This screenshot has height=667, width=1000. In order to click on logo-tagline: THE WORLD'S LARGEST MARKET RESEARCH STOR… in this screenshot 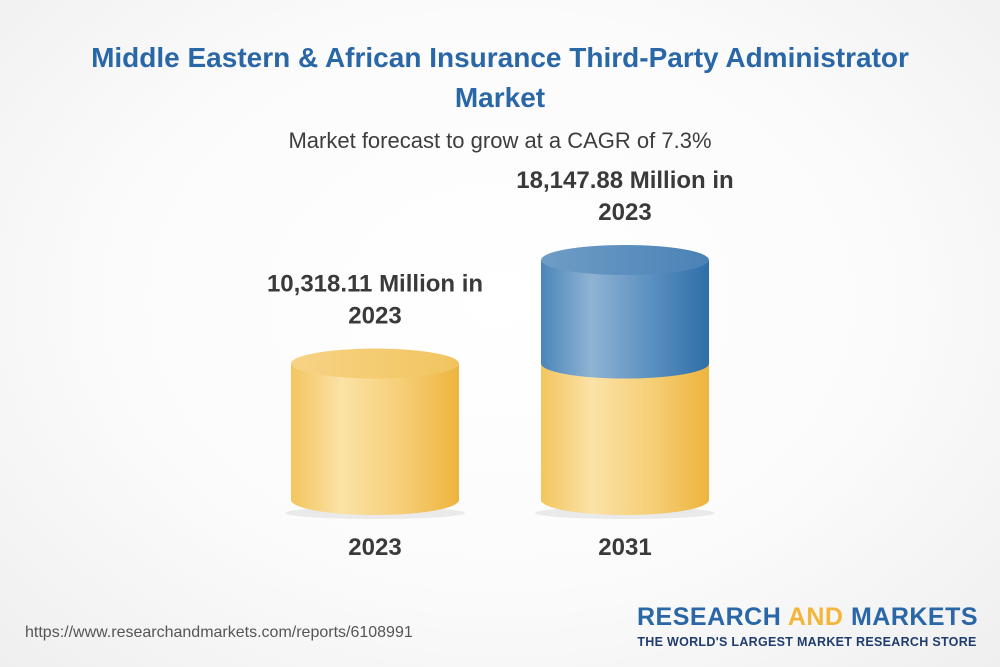, I will do `click(807, 642)`.